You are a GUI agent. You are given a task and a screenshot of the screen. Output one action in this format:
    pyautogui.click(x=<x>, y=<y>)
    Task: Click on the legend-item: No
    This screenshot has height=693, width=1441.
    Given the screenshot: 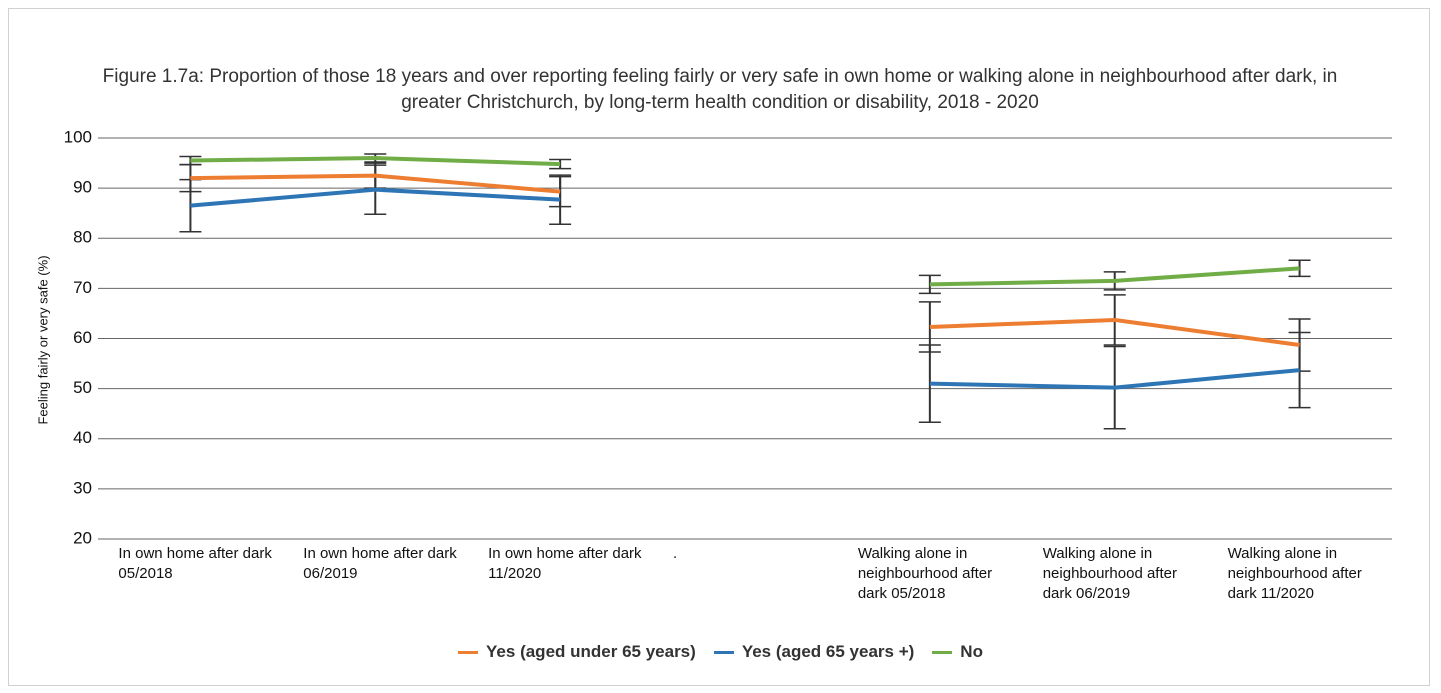 What is the action you would take?
    pyautogui.click(x=957, y=652)
    